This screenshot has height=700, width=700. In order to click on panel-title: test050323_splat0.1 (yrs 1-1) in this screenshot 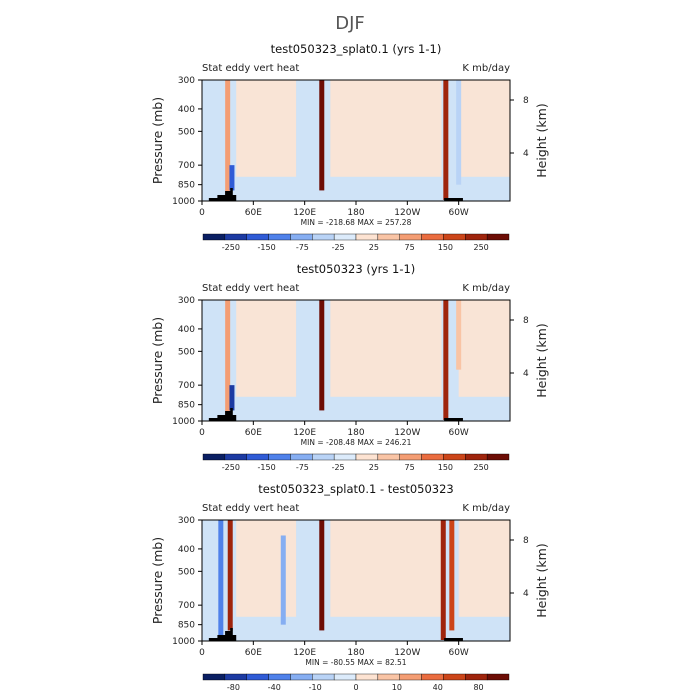, I will do `click(356, 49)`.